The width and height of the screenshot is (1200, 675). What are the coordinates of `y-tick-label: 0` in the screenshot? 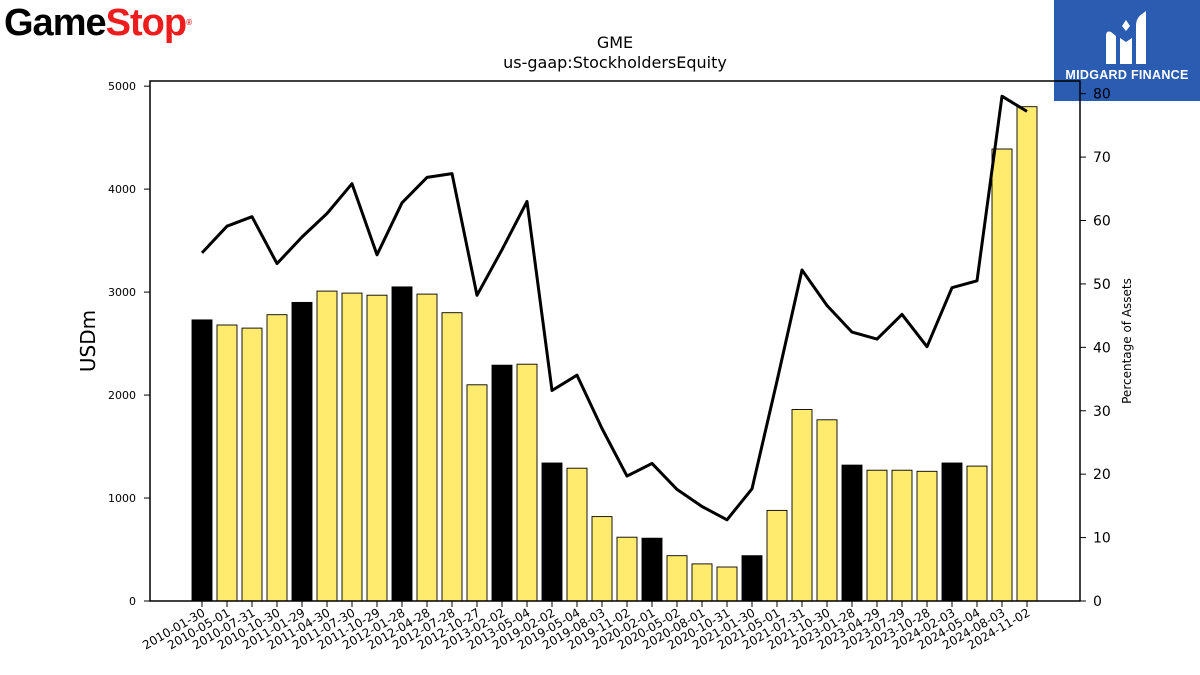 It's located at (132, 601).